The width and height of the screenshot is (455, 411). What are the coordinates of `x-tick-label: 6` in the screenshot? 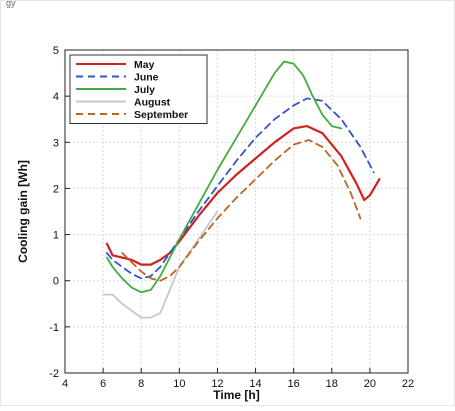 It's located at (103, 384).